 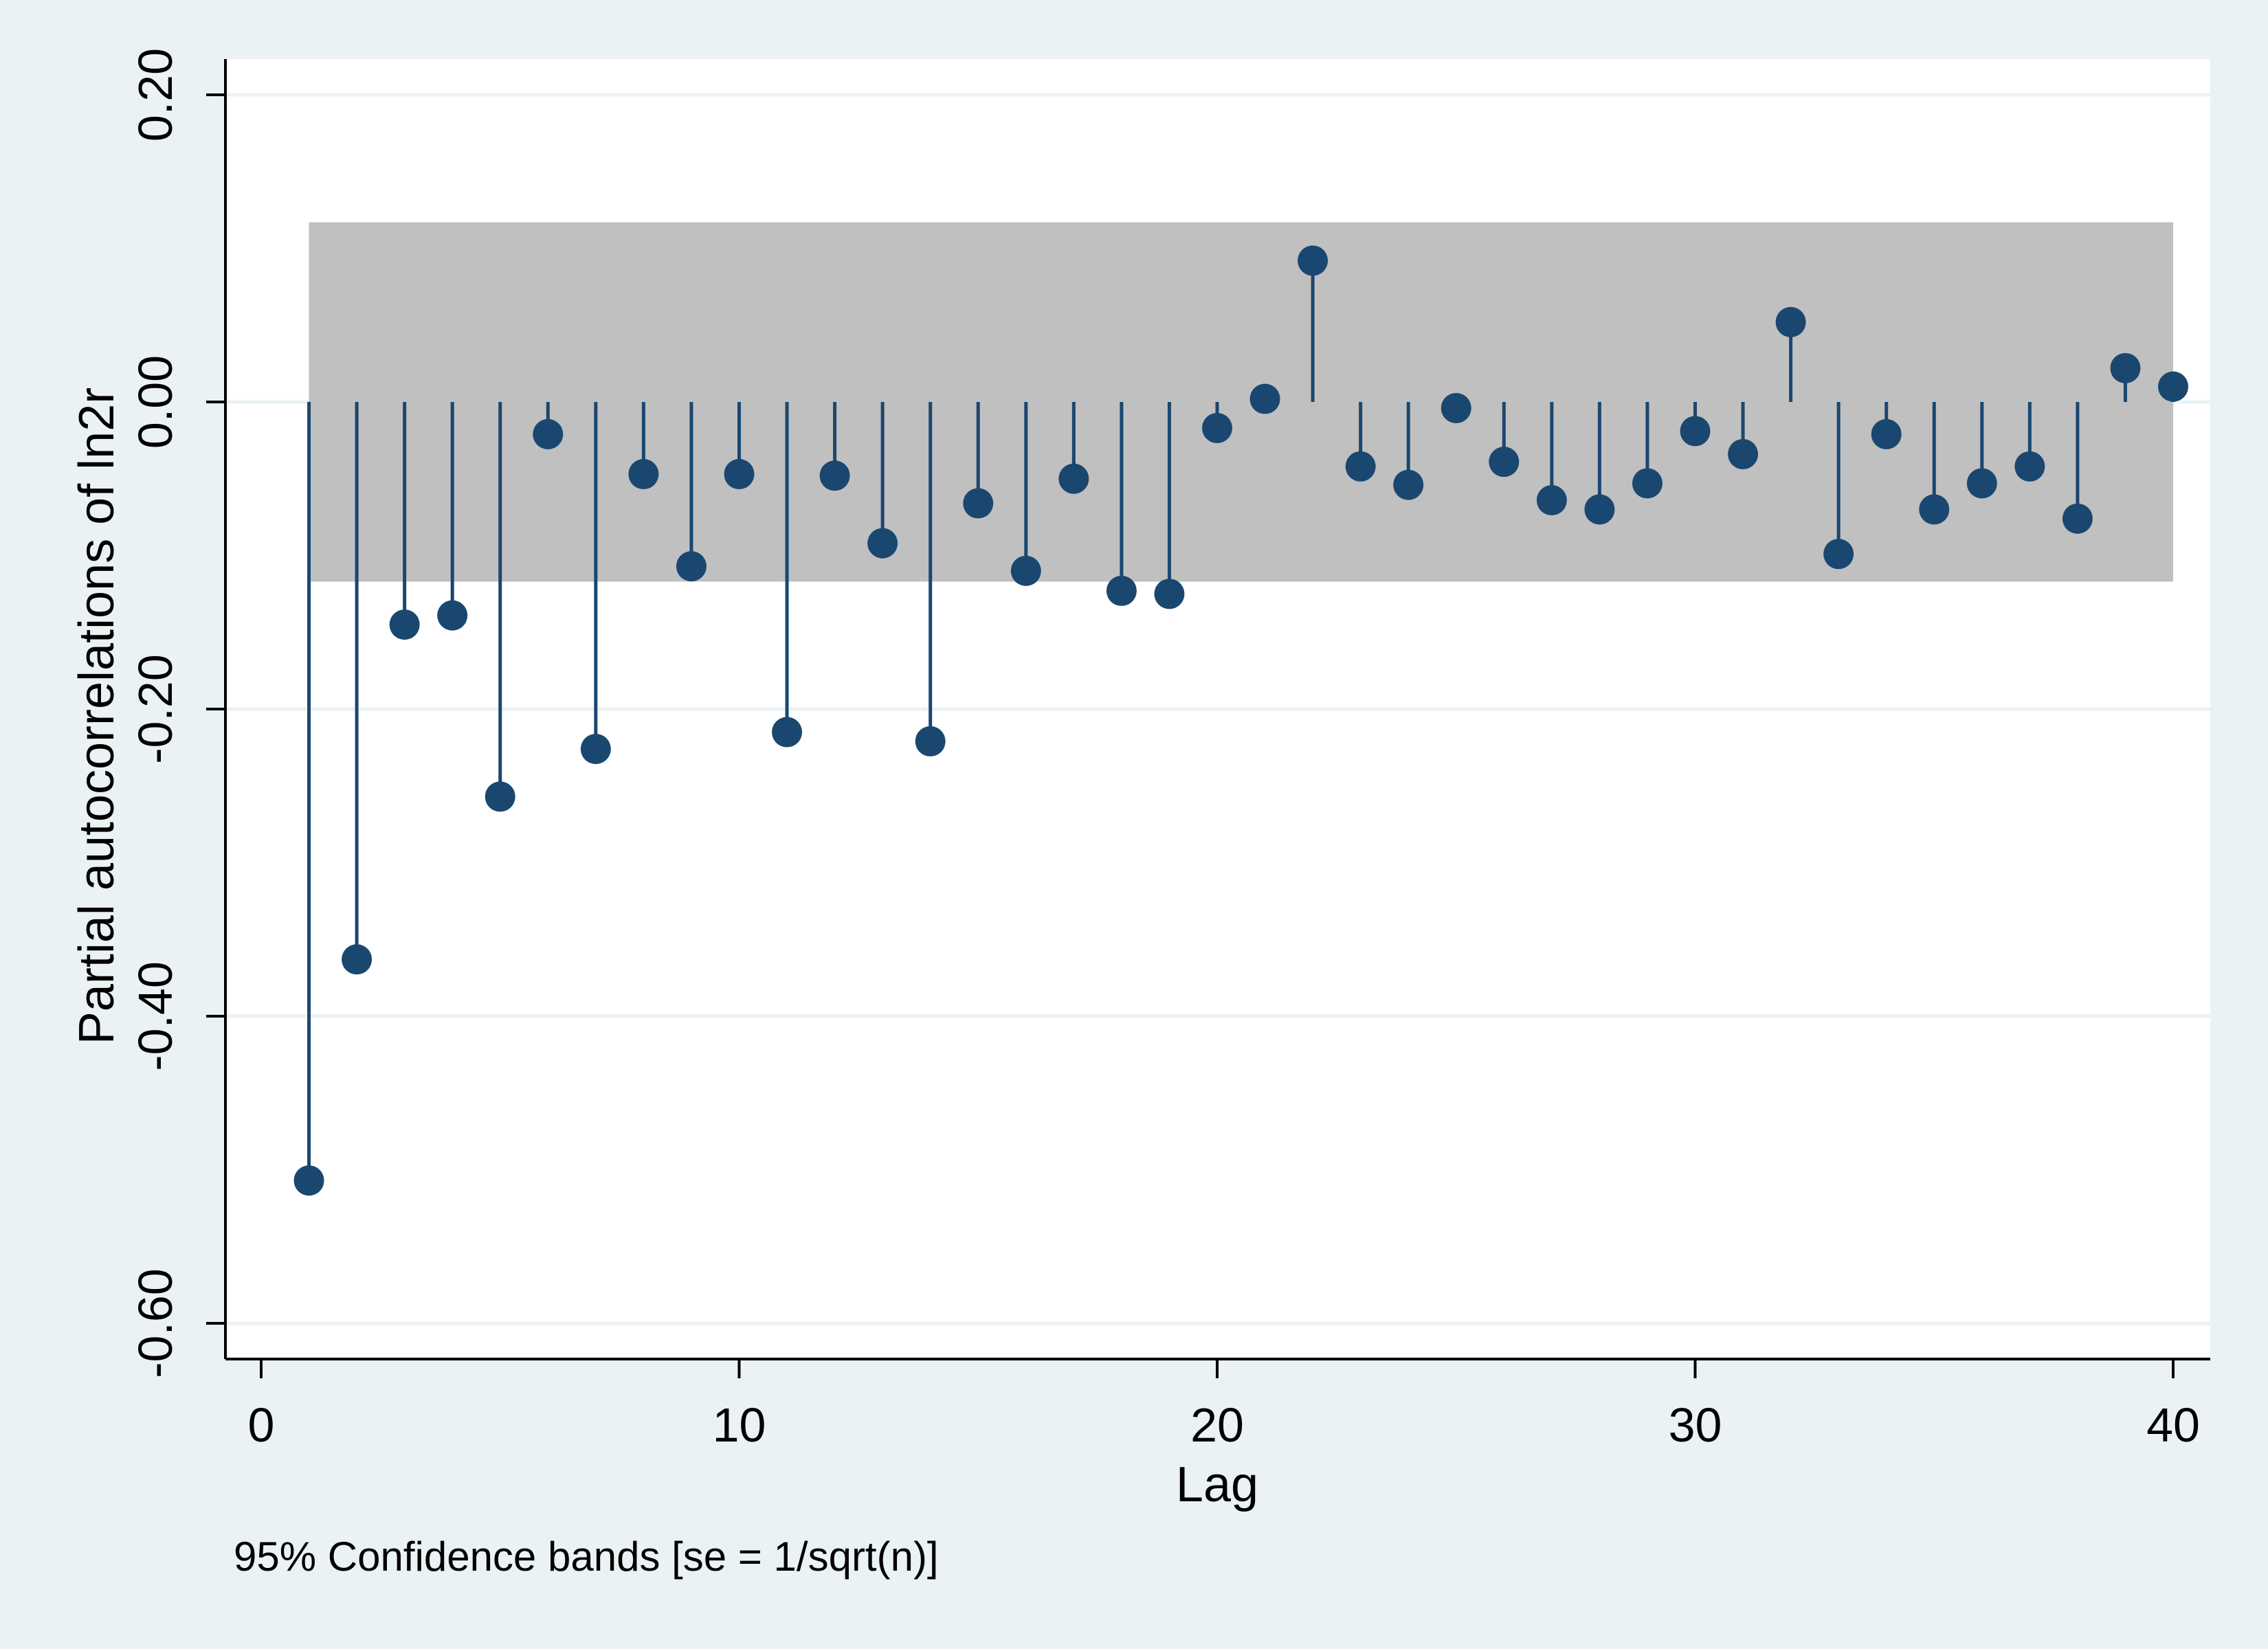 What do you see at coordinates (1217, 1425) in the screenshot?
I see `x-tick-label: 20` at bounding box center [1217, 1425].